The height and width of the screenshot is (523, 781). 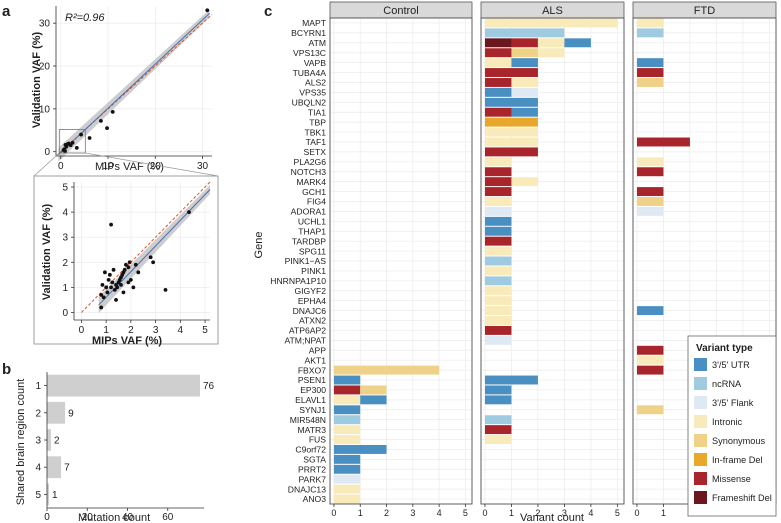 What do you see at coordinates (733, 403) in the screenshot?
I see `legend-label: 3'/5' Flank` at bounding box center [733, 403].